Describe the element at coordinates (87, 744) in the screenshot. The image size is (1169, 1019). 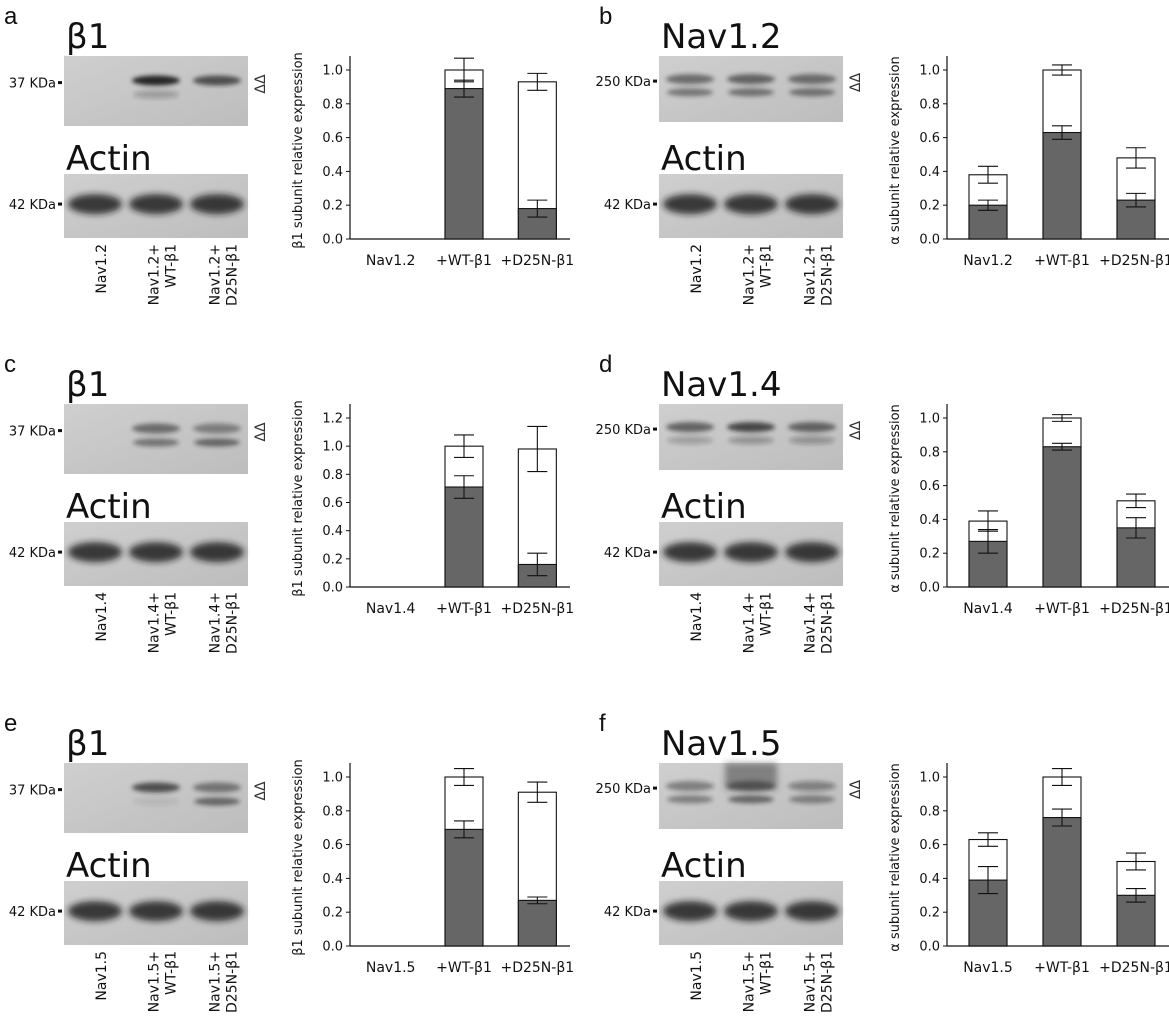
I see `blot-top-title: β1` at that location.